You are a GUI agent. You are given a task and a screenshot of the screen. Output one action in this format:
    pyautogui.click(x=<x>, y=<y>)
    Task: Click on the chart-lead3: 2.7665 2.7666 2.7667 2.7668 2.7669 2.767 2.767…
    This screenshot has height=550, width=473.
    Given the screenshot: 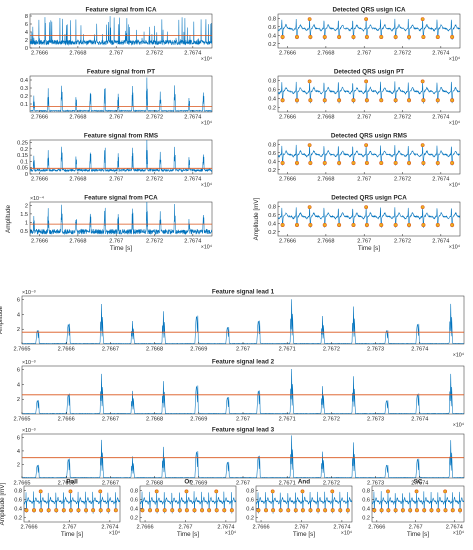 What is the action you would take?
    pyautogui.click(x=238, y=460)
    